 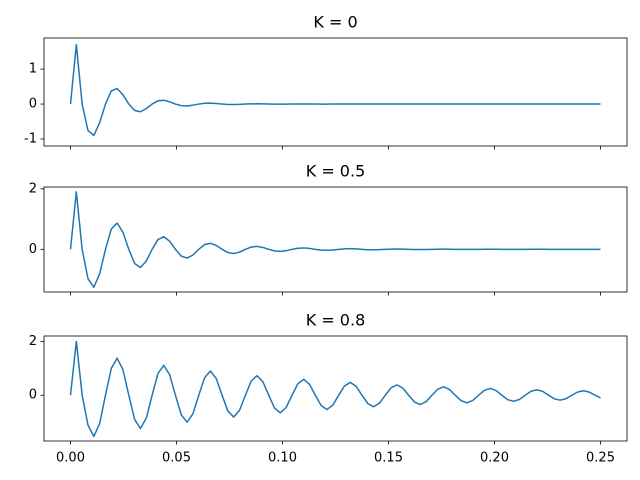 What do you see at coordinates (282, 458) in the screenshot?
I see `x-tick-label: 0.10` at bounding box center [282, 458].